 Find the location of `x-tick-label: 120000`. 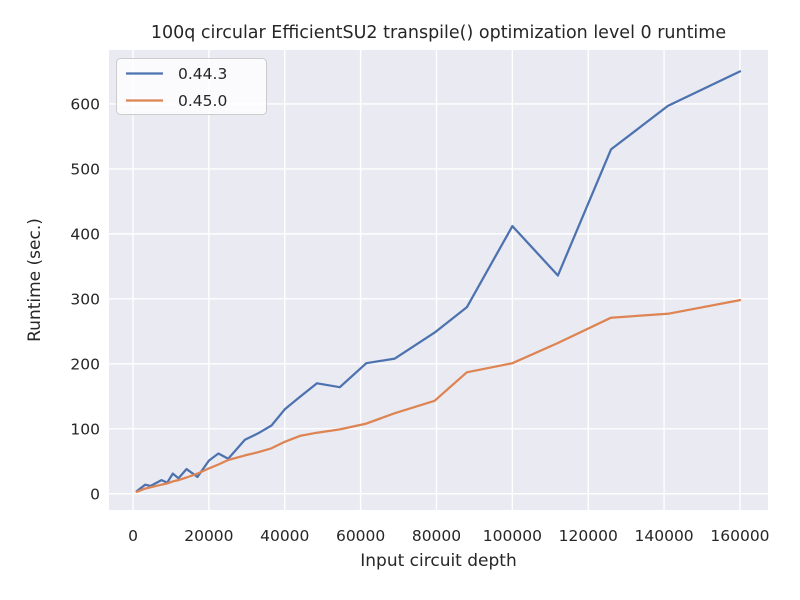

x-tick-label: 120000 is located at coordinates (588, 536).